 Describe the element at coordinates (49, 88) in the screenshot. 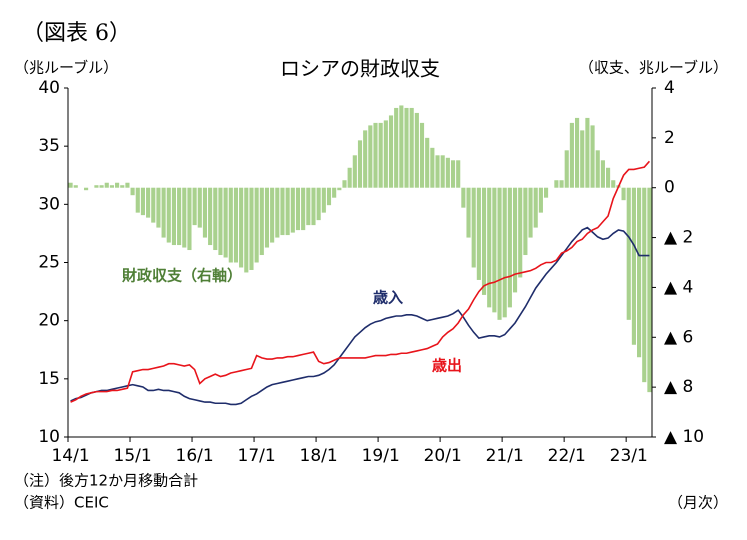

I see `y-tick-label: 40` at that location.